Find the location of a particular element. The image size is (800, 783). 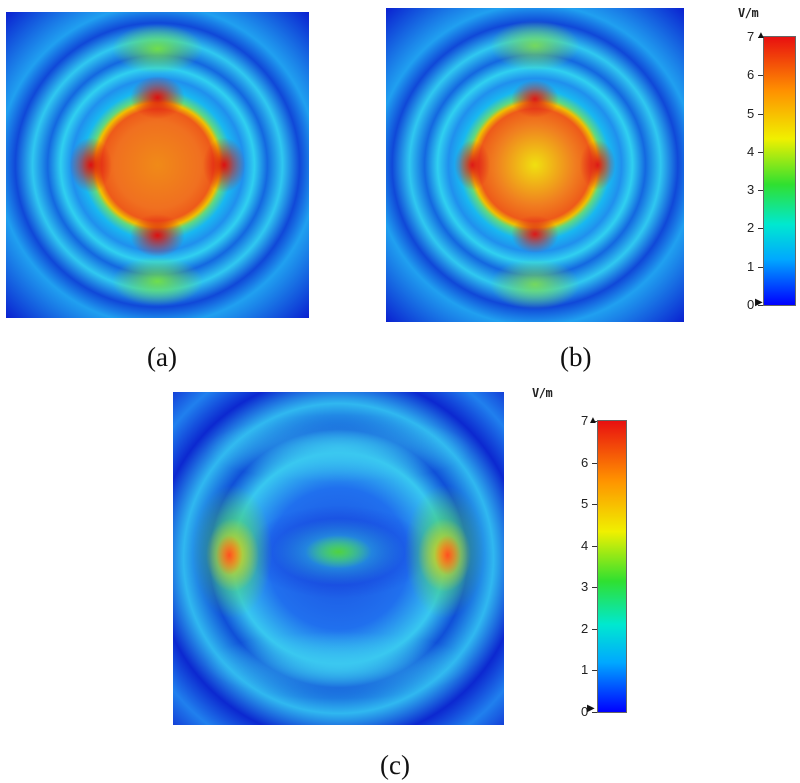

field-map-a is located at coordinates (157, 165).